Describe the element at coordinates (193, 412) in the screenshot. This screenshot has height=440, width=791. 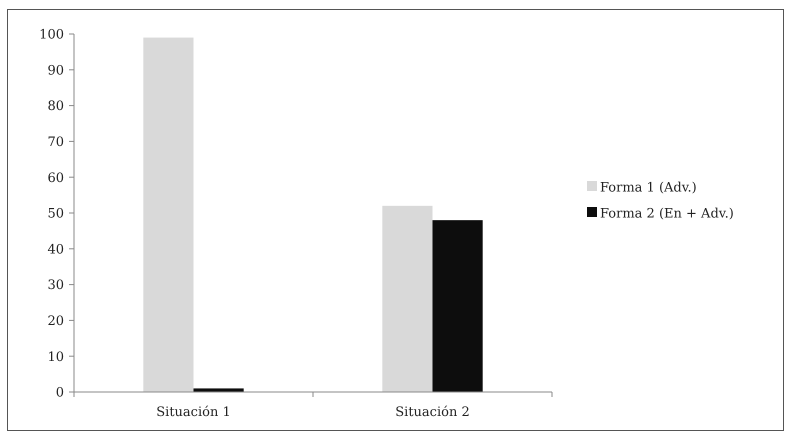
I see `x-tick-label: Situación 1` at that location.